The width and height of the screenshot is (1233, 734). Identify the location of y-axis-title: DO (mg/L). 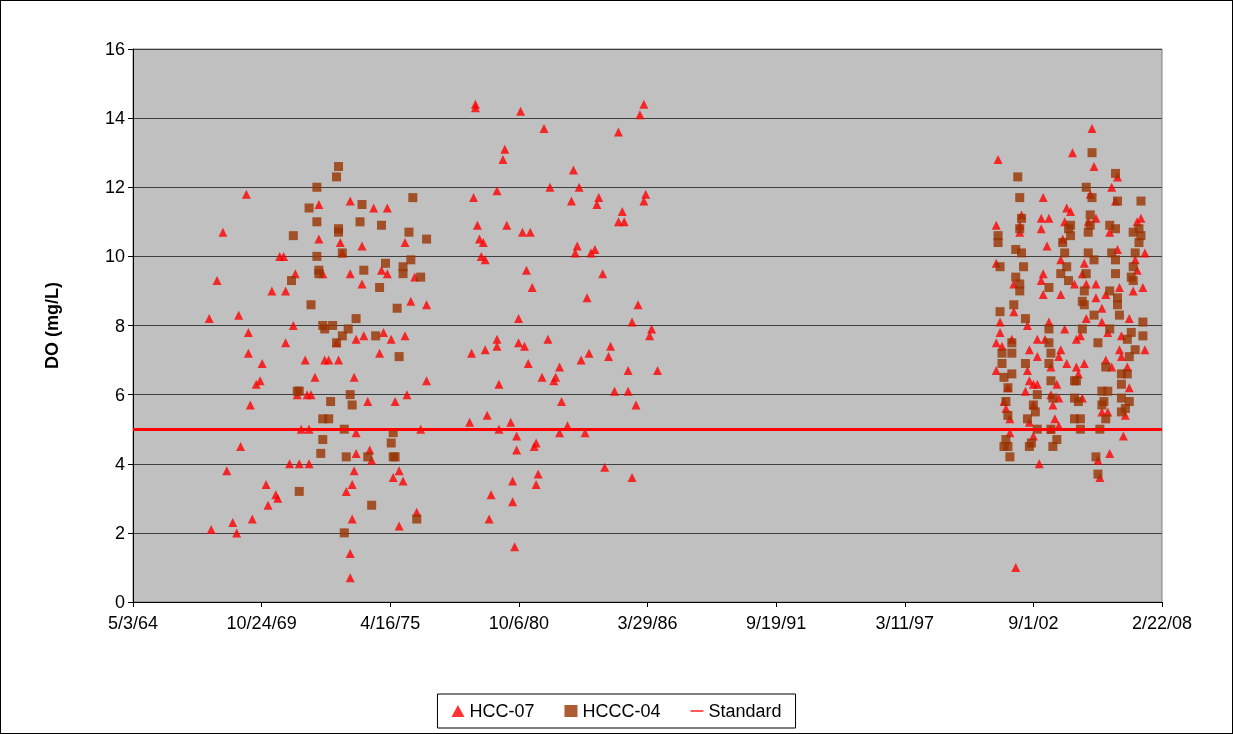
(52, 325).